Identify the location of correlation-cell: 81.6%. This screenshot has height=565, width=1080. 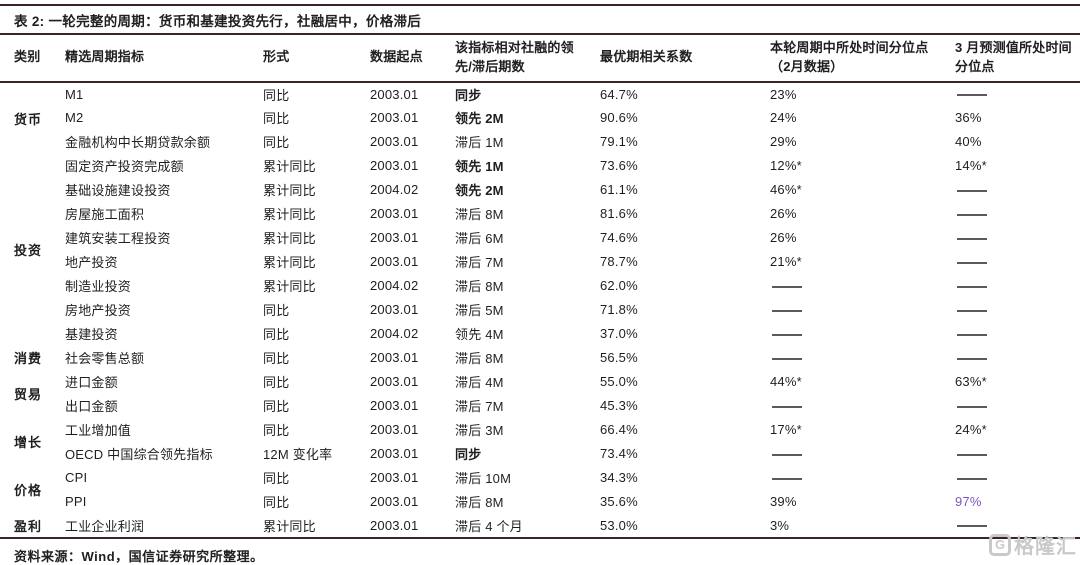
(619, 214).